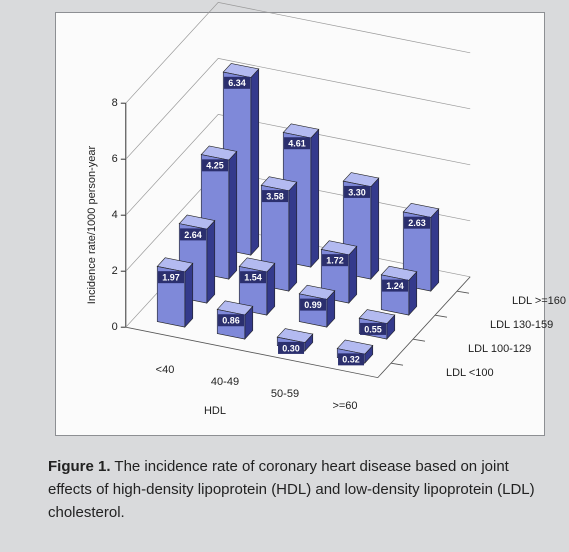 This screenshot has height=552, width=569. I want to click on value-label: 0.32, so click(351, 360).